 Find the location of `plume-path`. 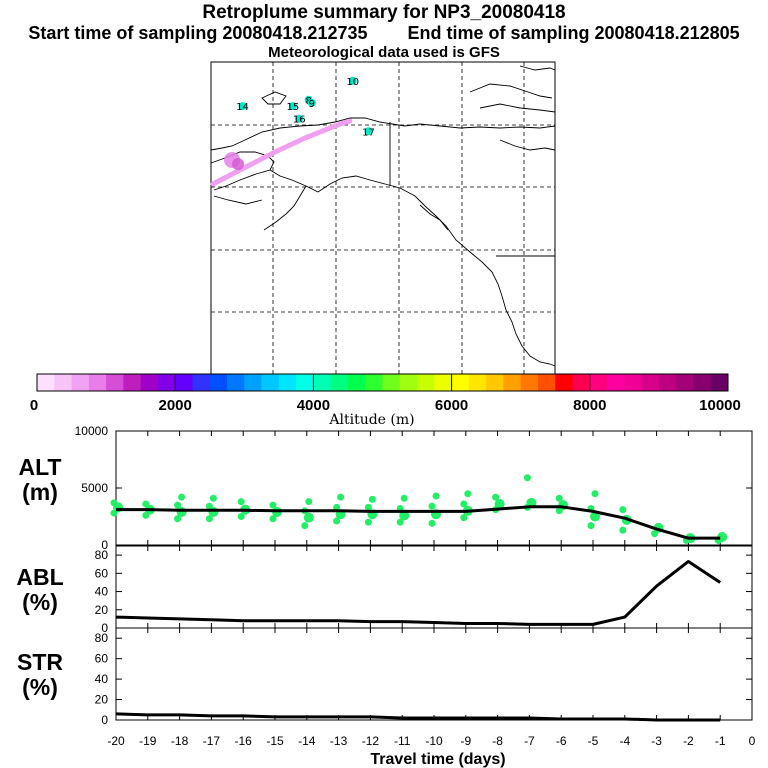

plume-path is located at coordinates (281, 152).